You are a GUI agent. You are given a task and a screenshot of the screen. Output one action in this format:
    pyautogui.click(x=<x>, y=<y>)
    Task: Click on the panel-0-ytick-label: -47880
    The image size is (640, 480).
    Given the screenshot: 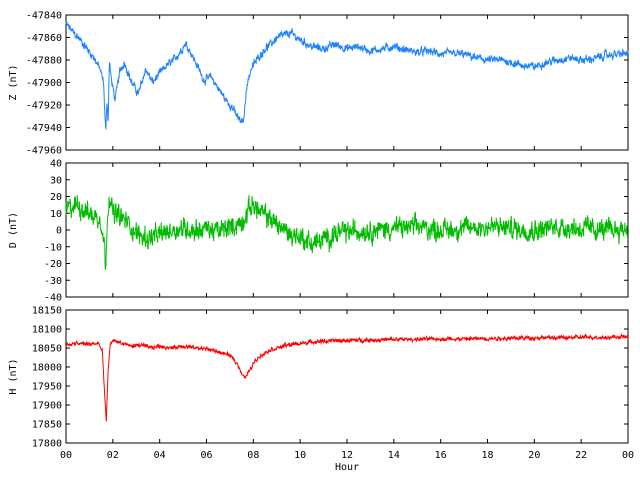 What is the action you would take?
    pyautogui.click(x=44, y=61)
    